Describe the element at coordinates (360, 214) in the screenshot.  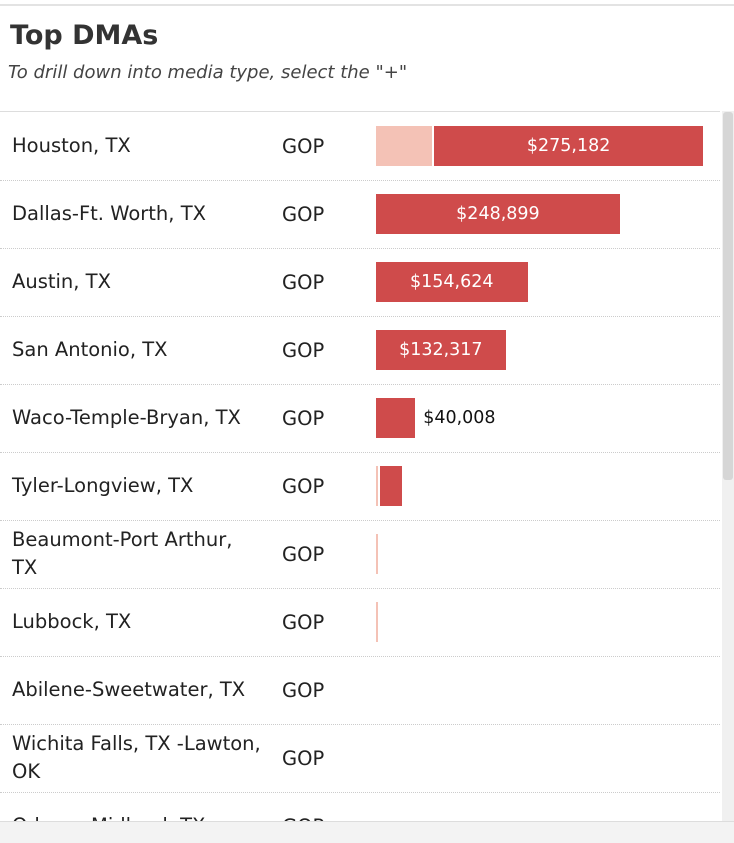
I see `table-row: Dallas-Ft. Worth, TX GOP $248,899` at that location.